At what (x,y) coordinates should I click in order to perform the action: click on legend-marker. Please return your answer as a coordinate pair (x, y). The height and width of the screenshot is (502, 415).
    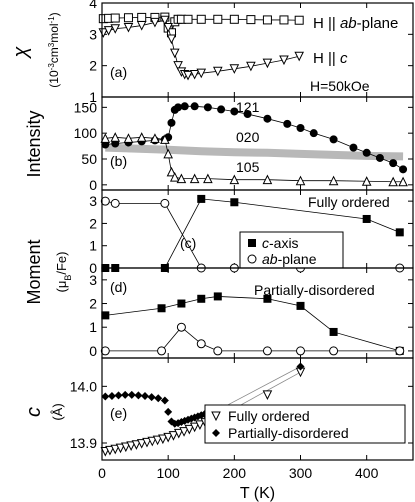
    Looking at the image, I should click on (216, 433).